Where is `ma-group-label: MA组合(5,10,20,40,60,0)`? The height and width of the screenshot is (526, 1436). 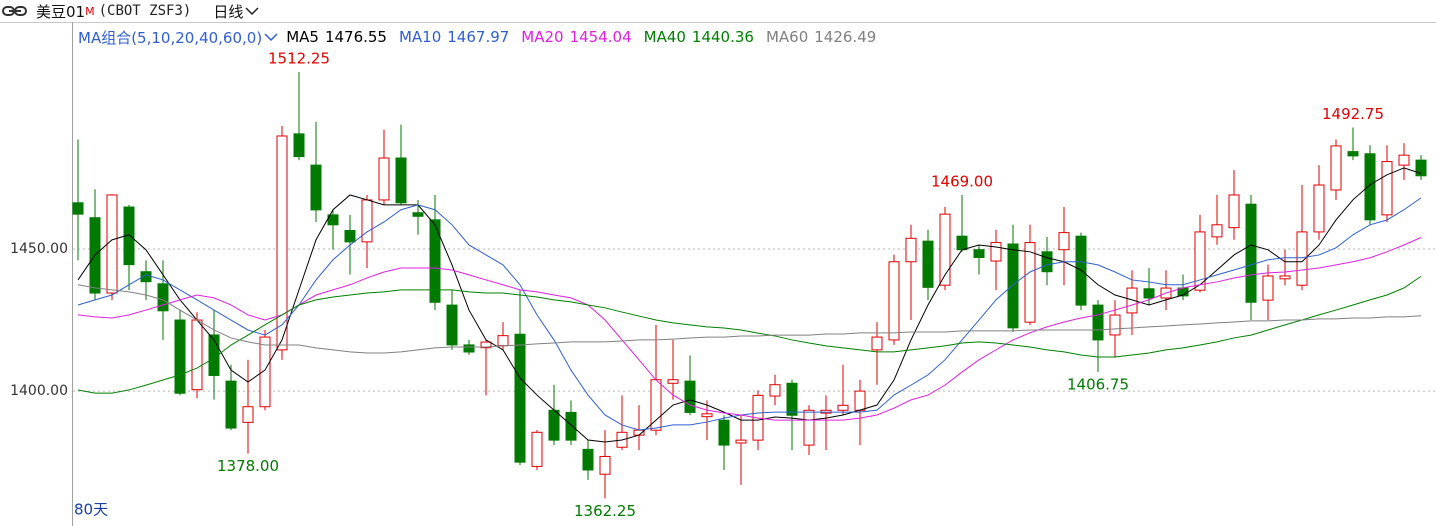 ma-group-label: MA组合(5,10,20,40,60,0) is located at coordinates (170, 37).